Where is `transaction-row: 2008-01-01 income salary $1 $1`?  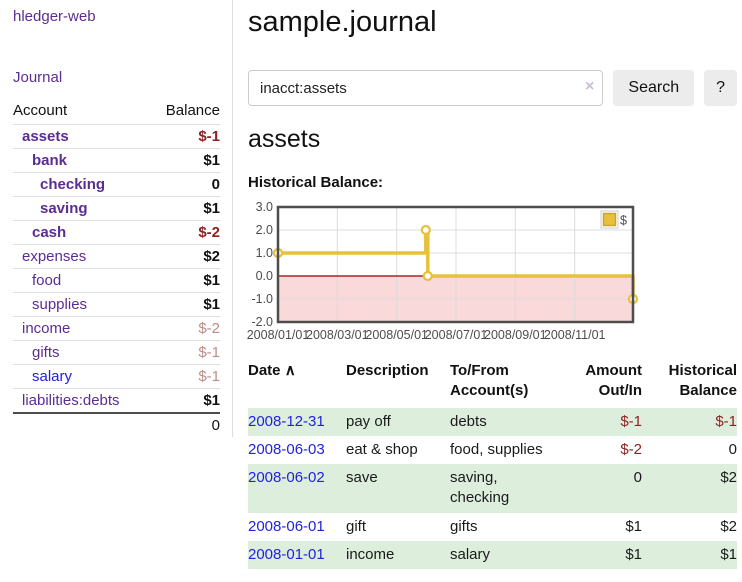 transaction-row: 2008-01-01 income salary $1 $1 is located at coordinates (492, 554).